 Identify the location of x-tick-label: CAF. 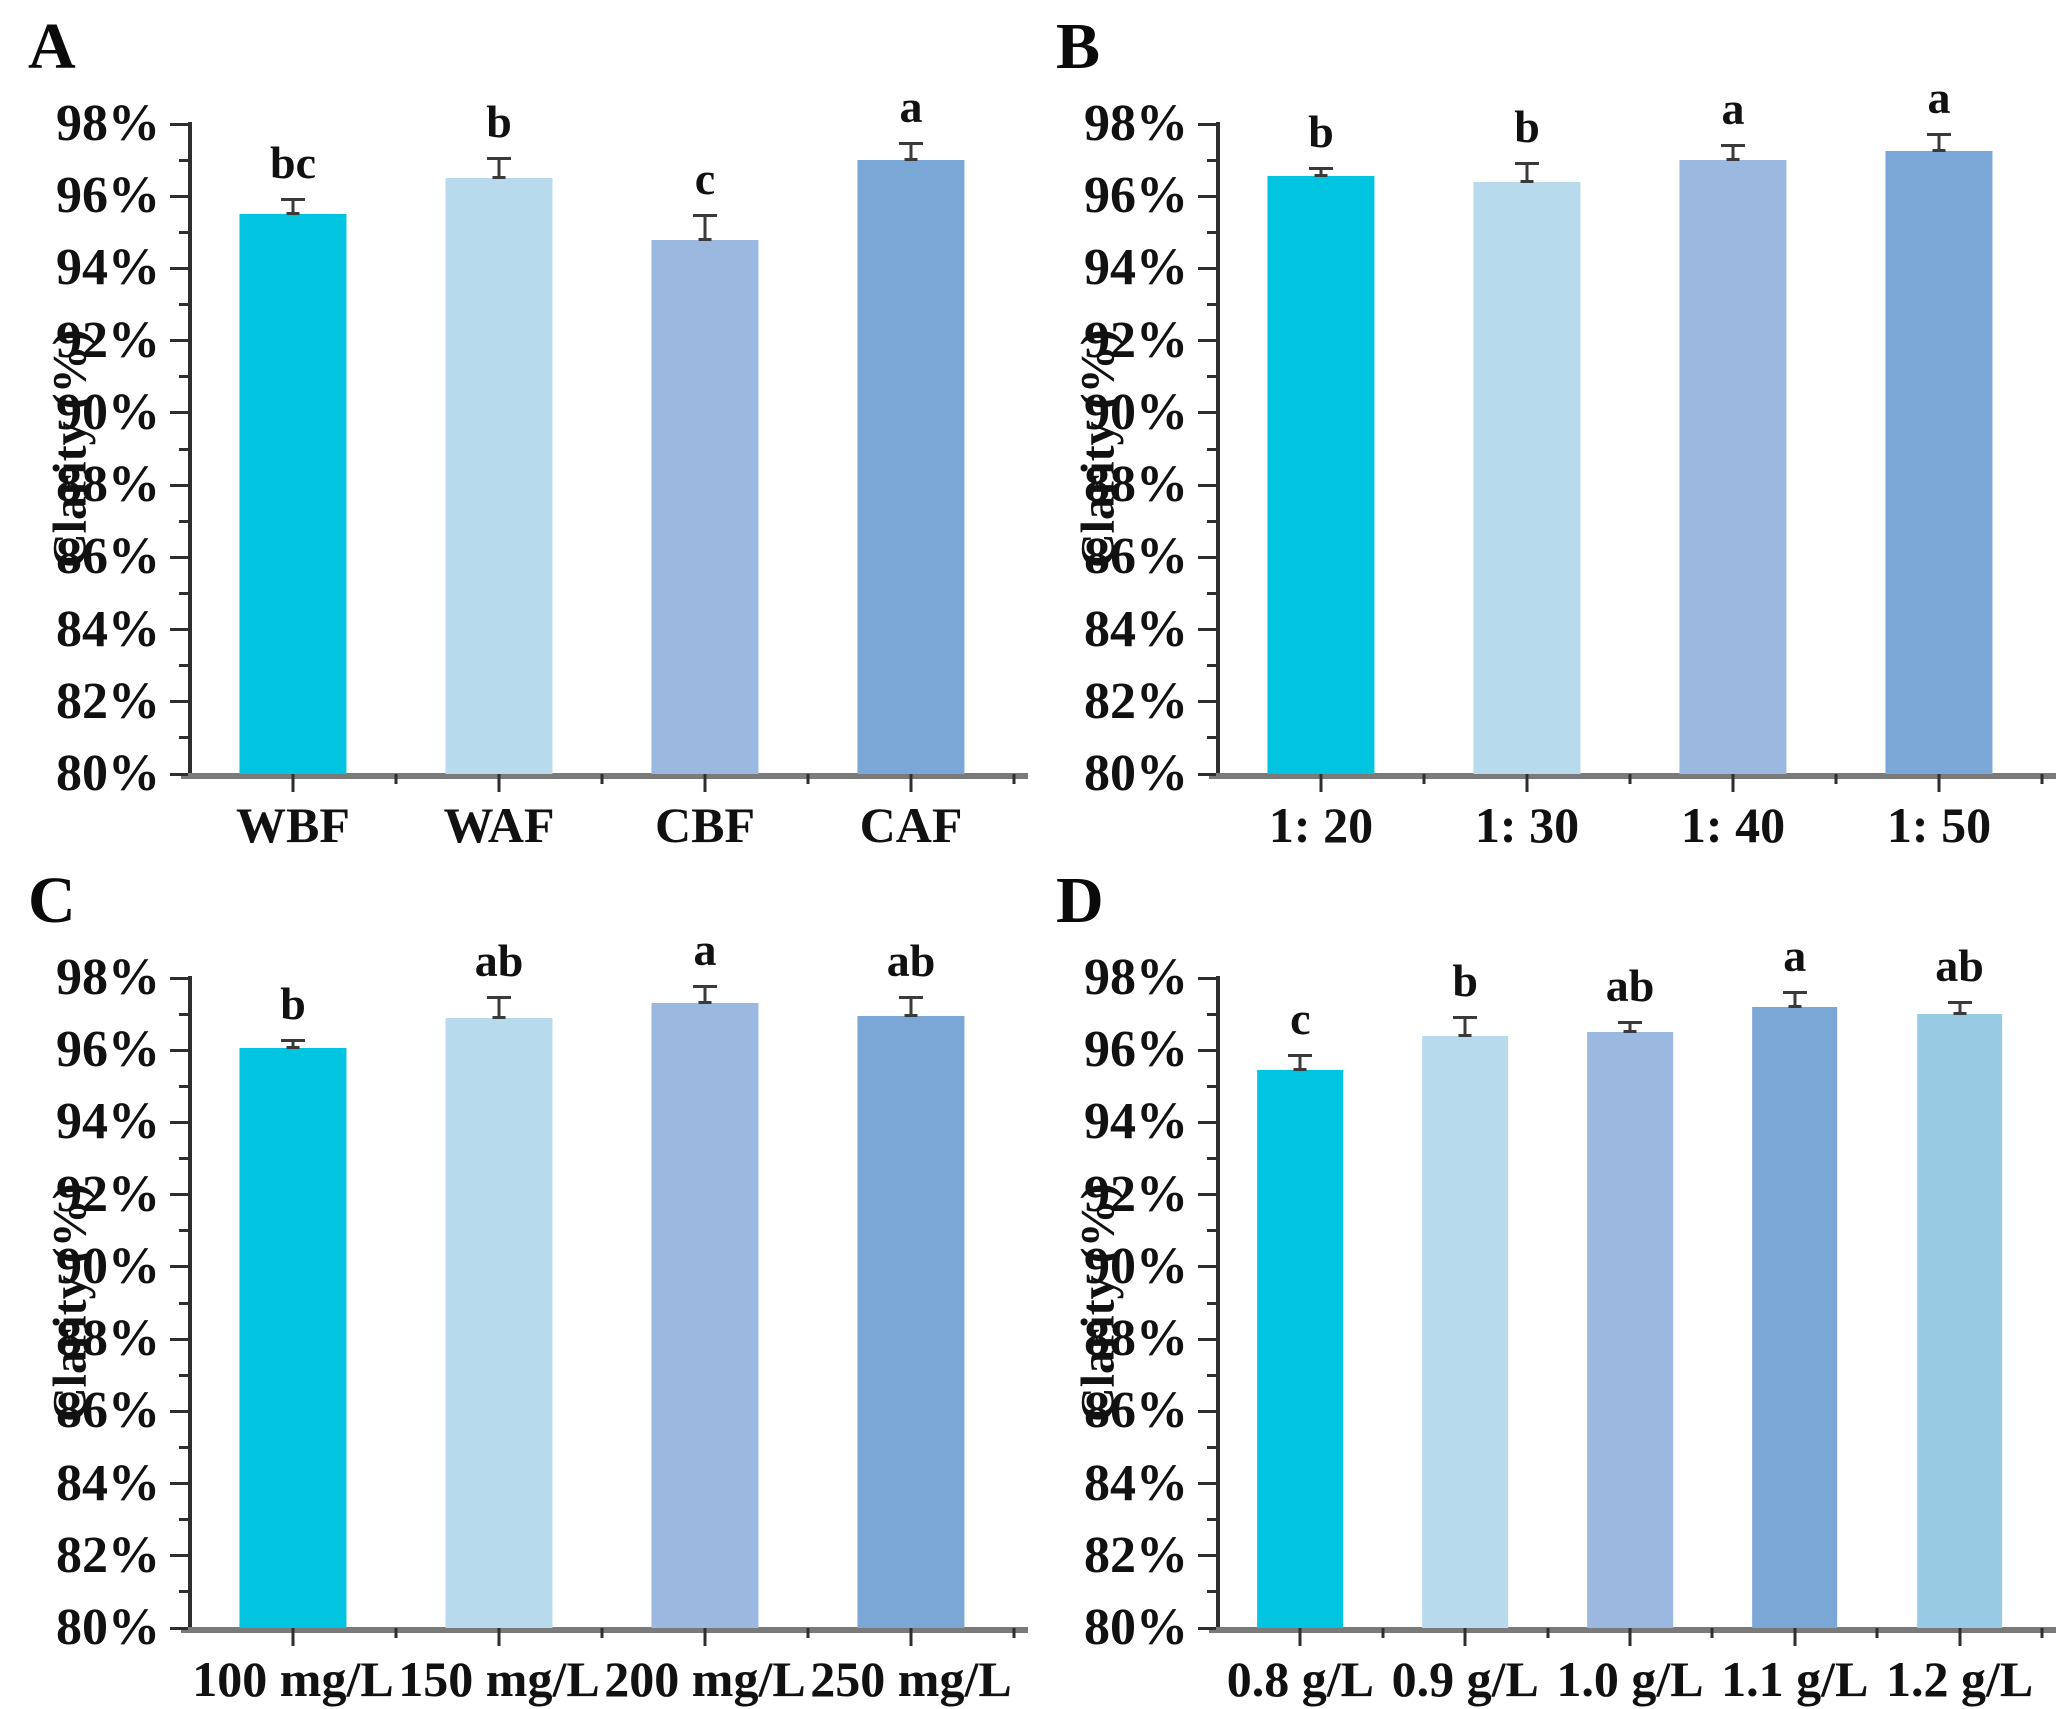
(911, 825).